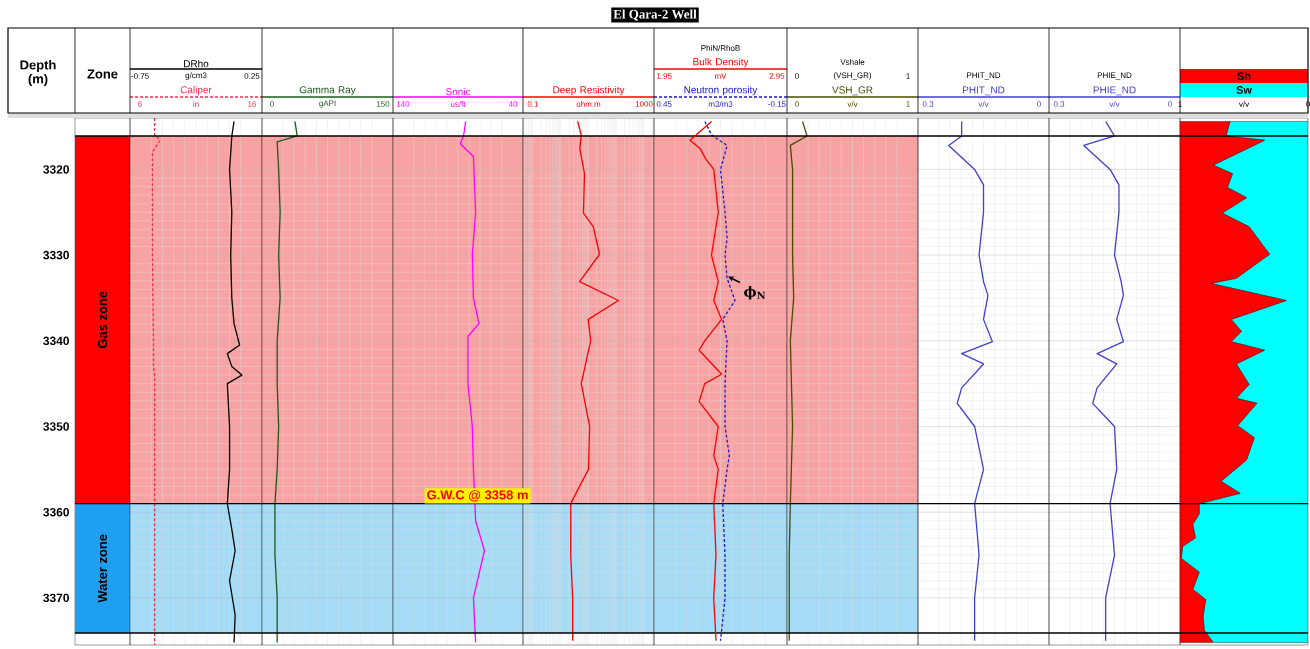  I want to click on text: Deep Resistivity, so click(589, 91).